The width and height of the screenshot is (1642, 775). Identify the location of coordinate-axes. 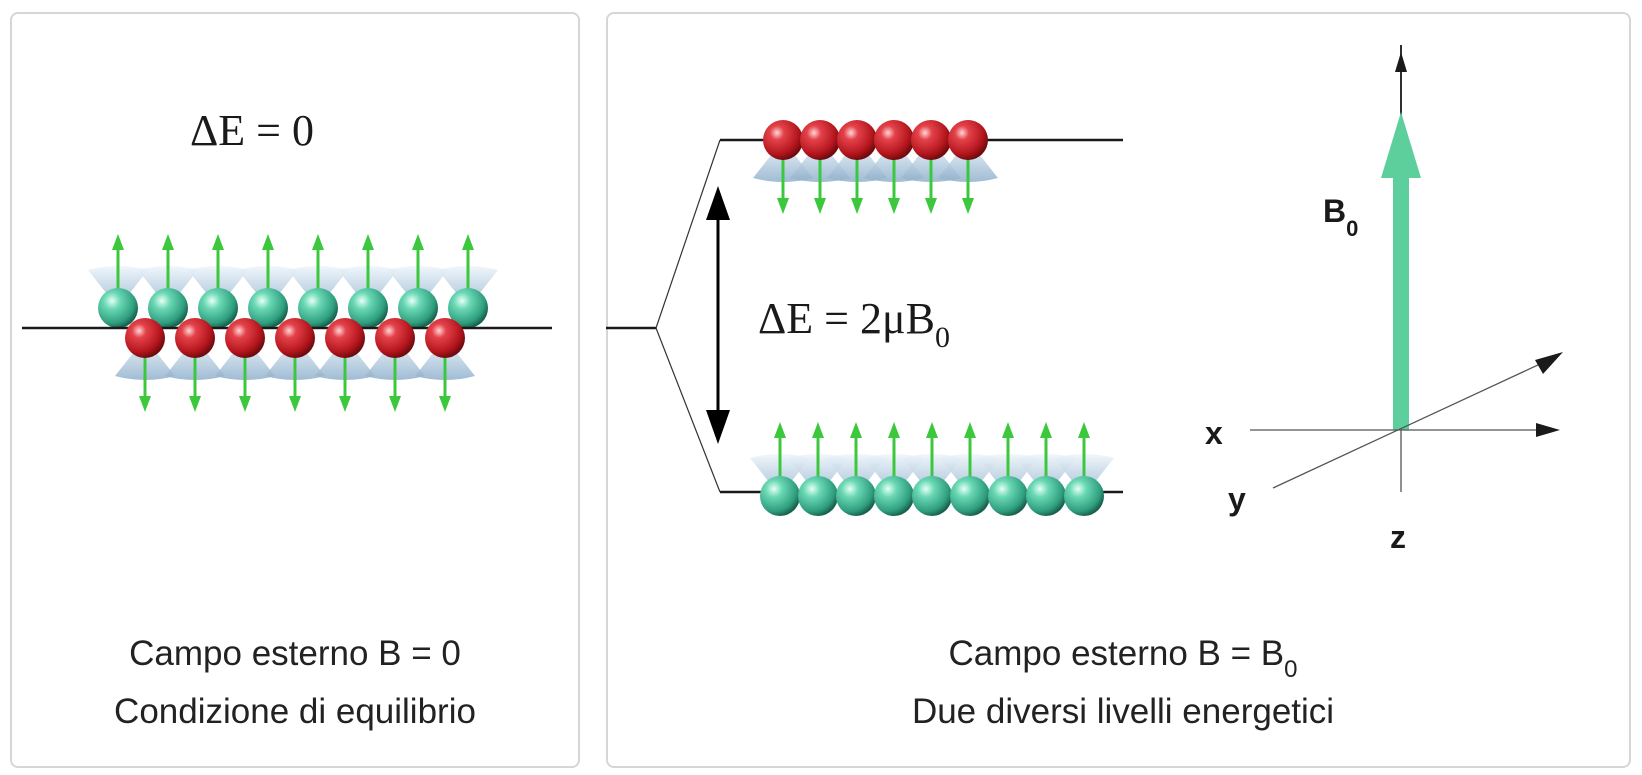
(1406, 422).